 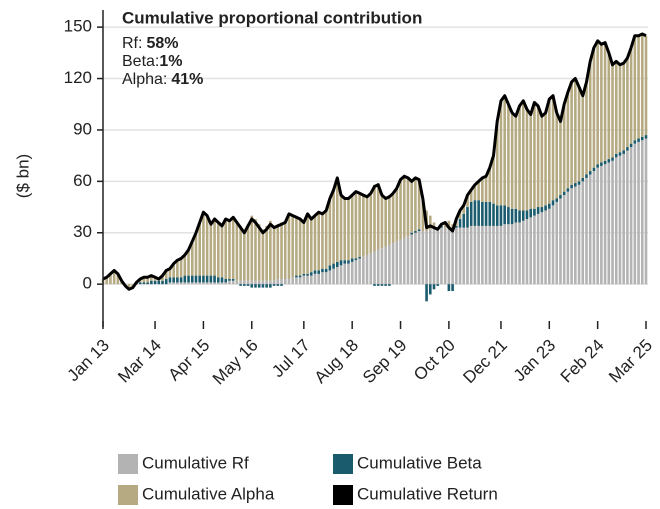 I want to click on y-tick-label: 90, so click(x=82, y=128).